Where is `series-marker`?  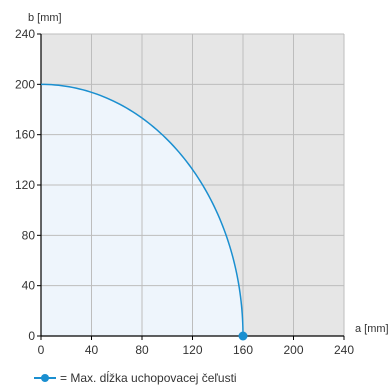 series-marker is located at coordinates (243, 336).